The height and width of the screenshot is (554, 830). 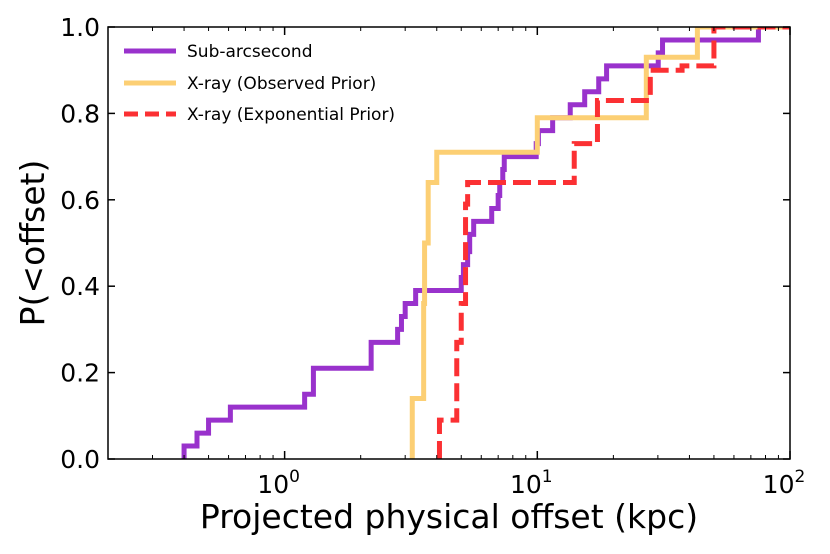 I want to click on legend-label-1: Sub-arcsecond, so click(x=250, y=52).